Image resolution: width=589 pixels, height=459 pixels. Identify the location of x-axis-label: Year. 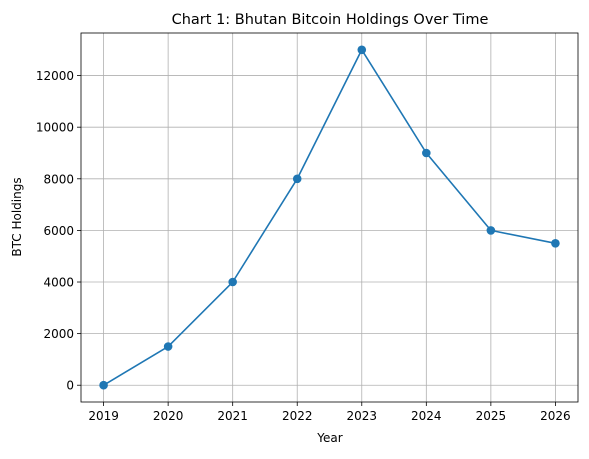
(329, 438).